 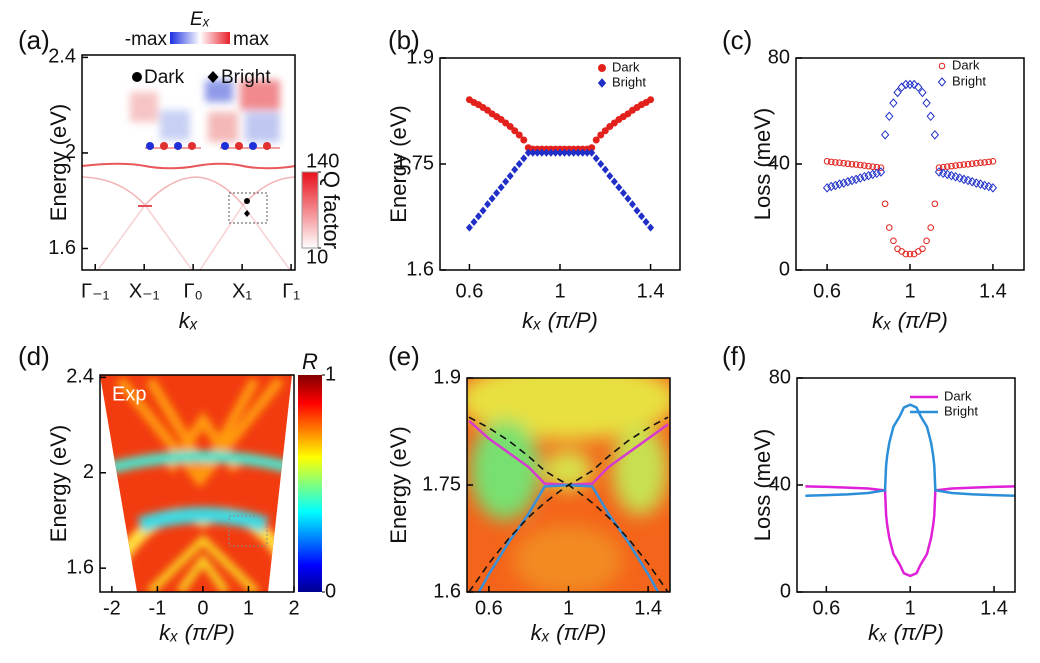 What do you see at coordinates (34, 356) in the screenshot?
I see `panel-label: (d)` at bounding box center [34, 356].